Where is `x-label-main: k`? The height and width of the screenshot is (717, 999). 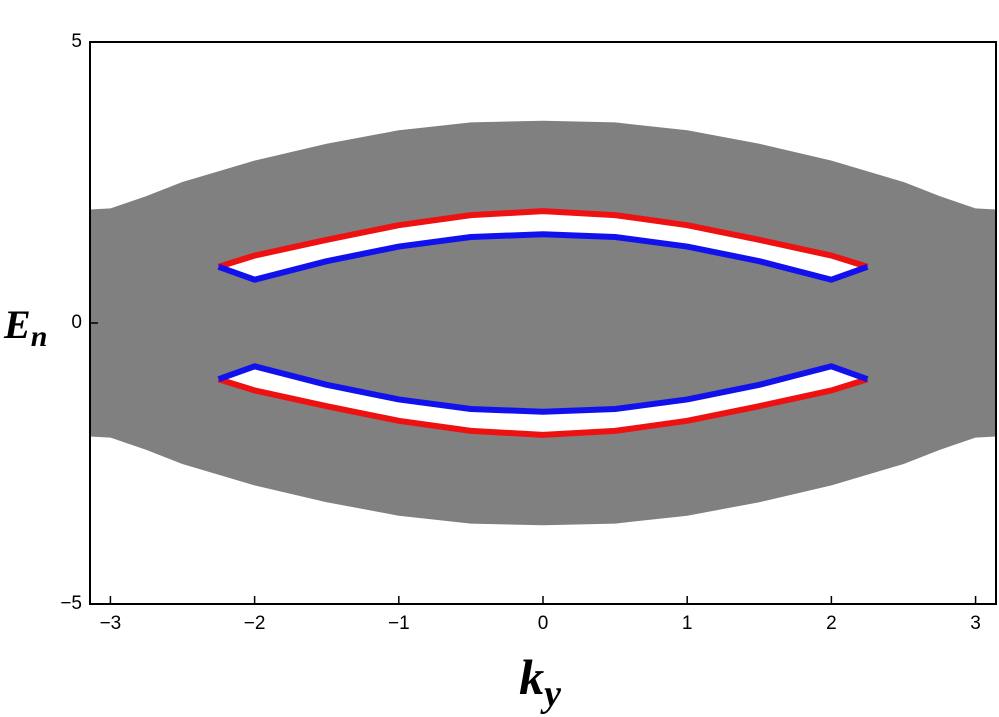
x-label-main: k is located at coordinates (531, 677).